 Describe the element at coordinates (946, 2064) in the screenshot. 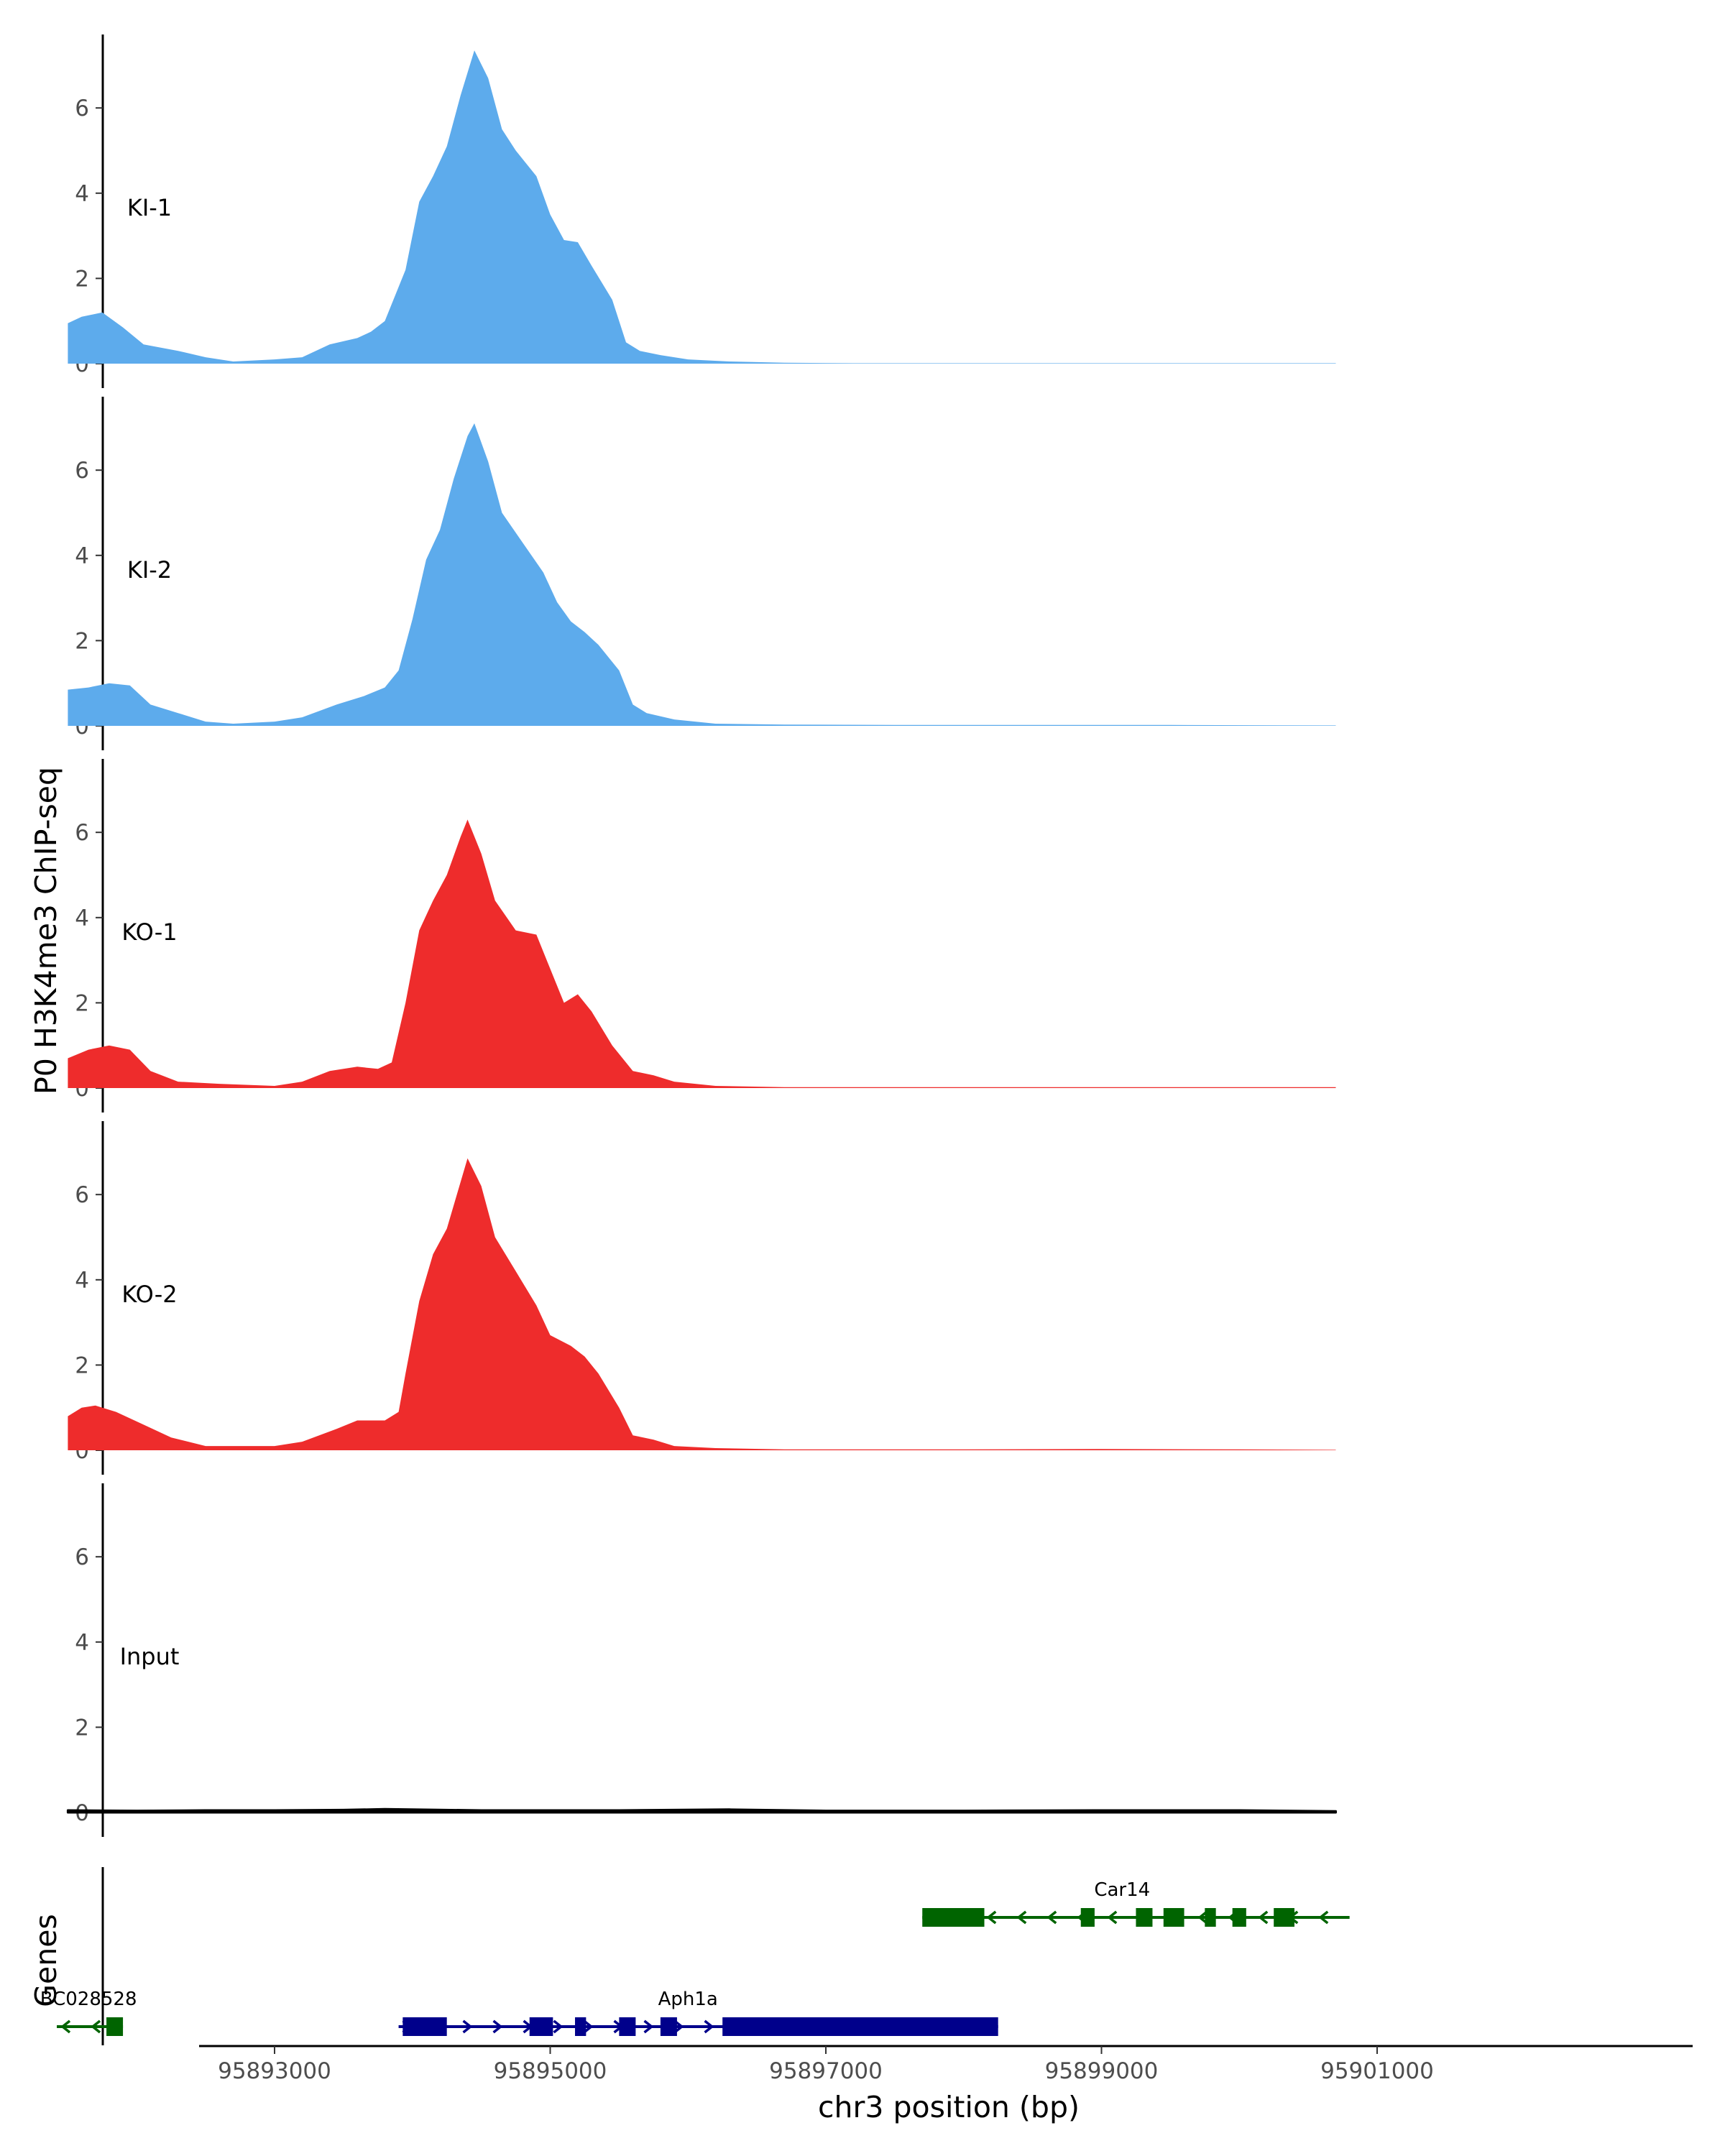

I see `x-axis: 95893000 95895000 95897000 95899000 95901000` at that location.